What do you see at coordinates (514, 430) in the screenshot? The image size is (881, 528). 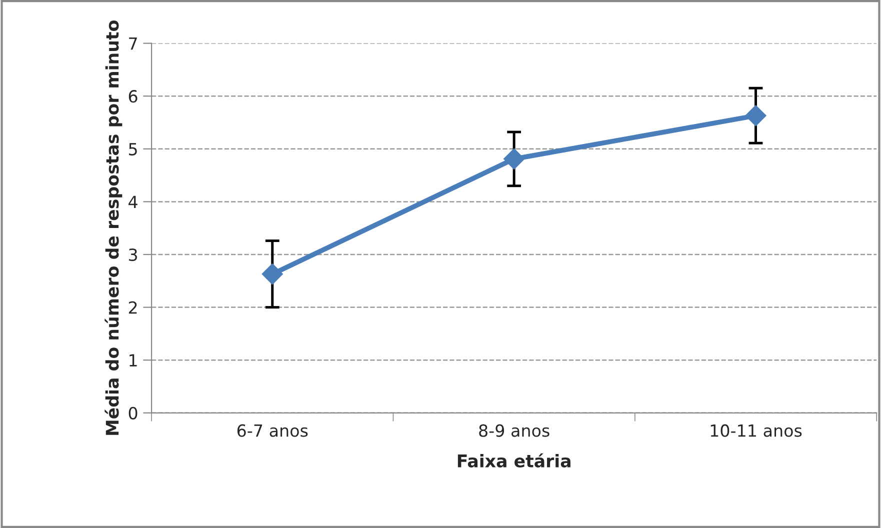 I see `x-tick-label: 8-9 anos` at bounding box center [514, 430].